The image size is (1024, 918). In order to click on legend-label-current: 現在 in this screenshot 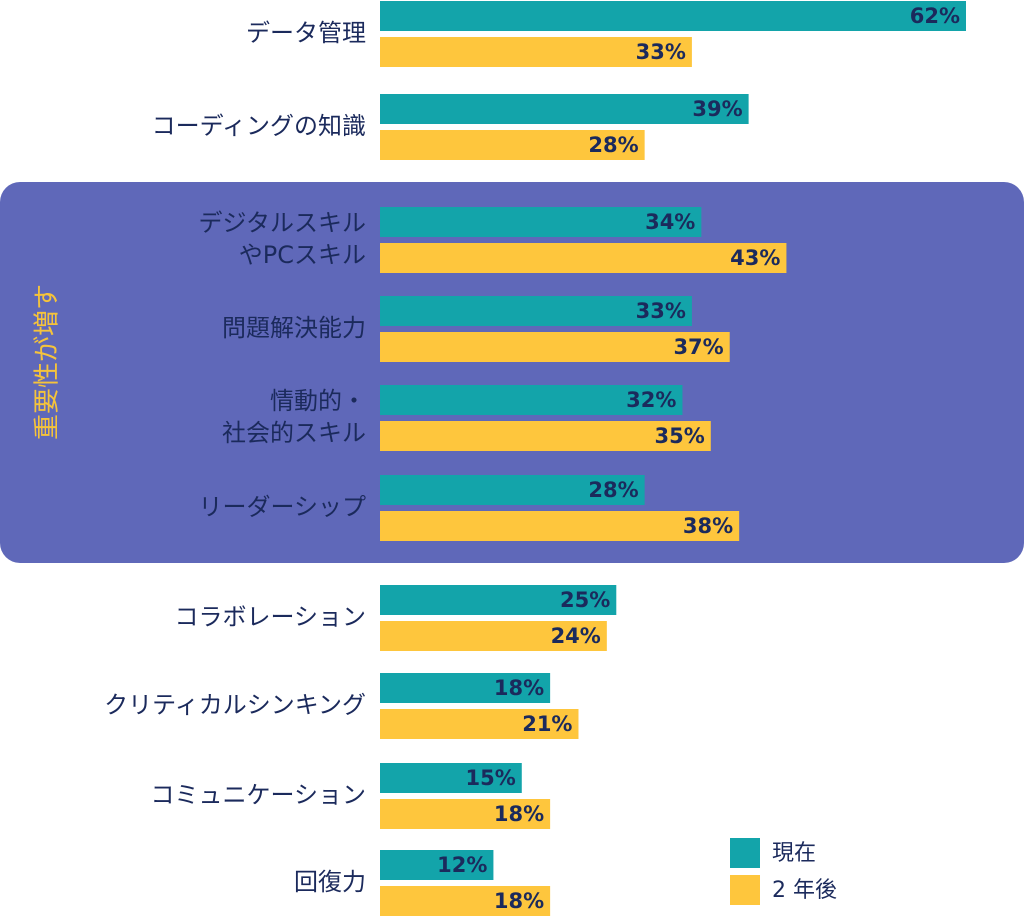, I will do `click(794, 853)`.